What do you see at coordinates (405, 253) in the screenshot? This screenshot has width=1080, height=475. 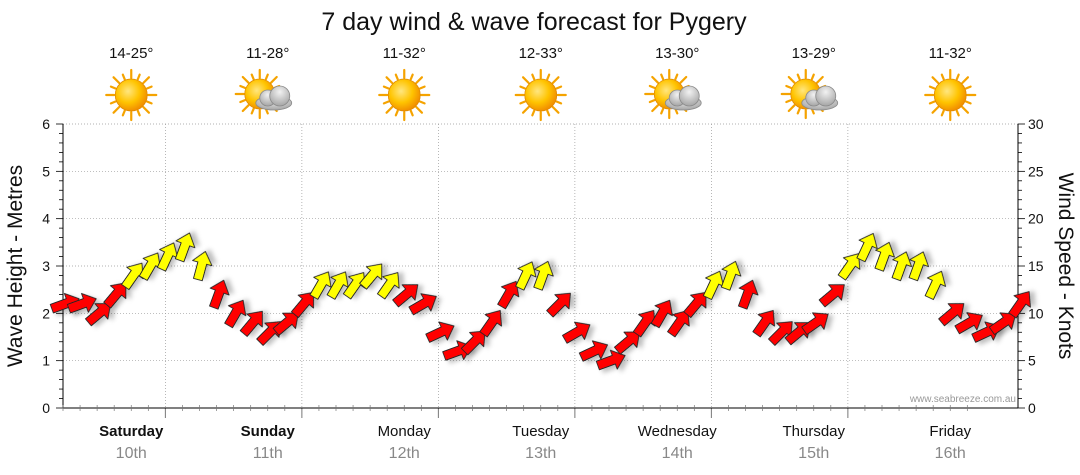 I see `day-header: 11-32° Monday 12th` at bounding box center [405, 253].